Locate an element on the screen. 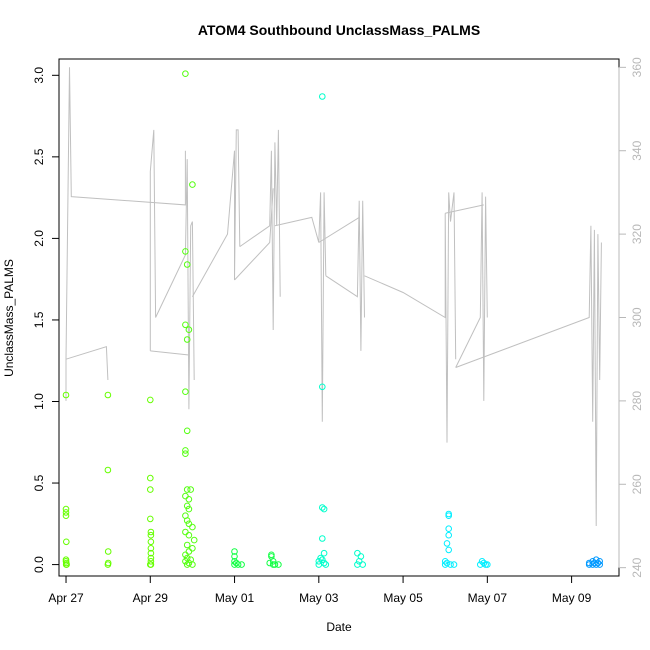  x-tick-label: May 01 is located at coordinates (235, 598).